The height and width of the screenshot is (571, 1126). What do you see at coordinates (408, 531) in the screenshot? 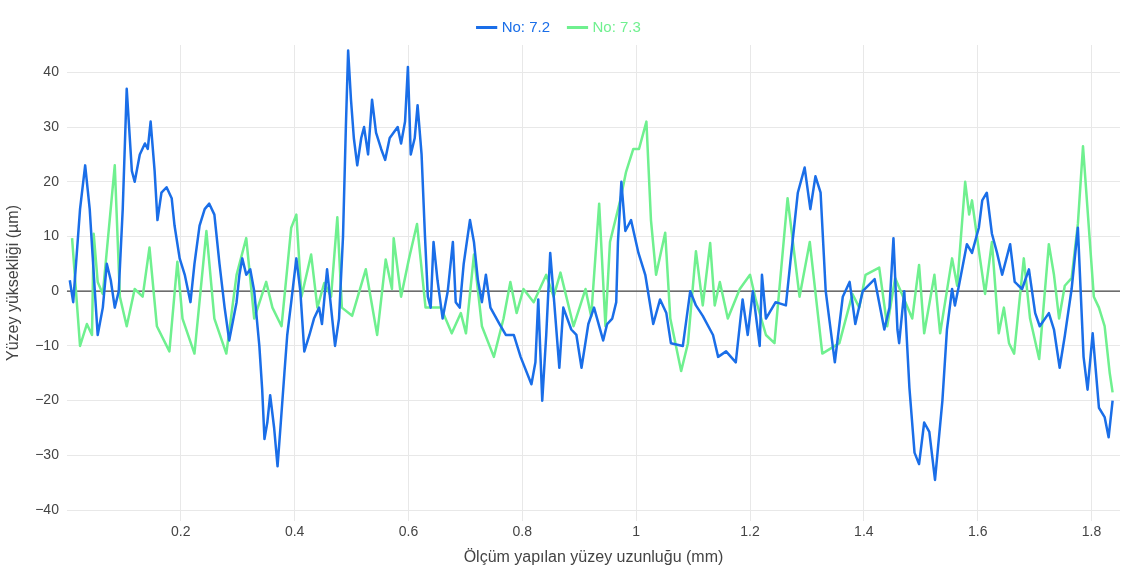
I see `x-tick-label: 0.6` at bounding box center [408, 531].